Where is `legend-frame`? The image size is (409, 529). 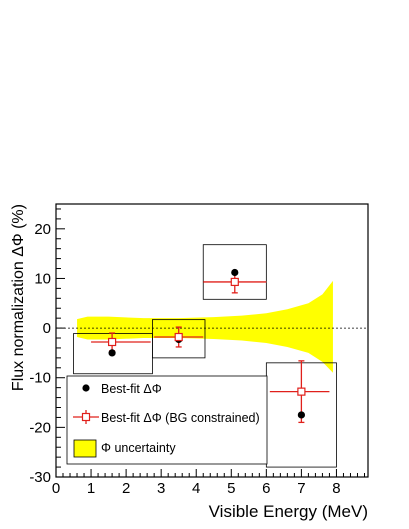
legend-frame is located at coordinates (167, 420).